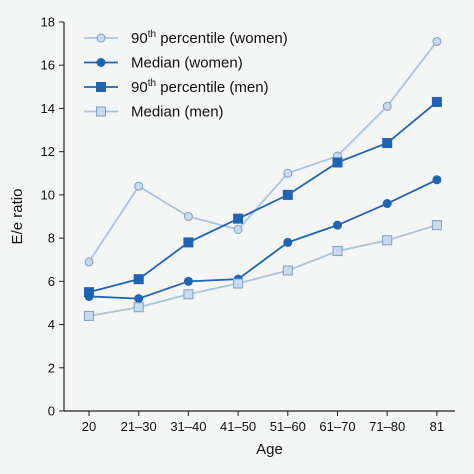  I want to click on legend-label-main: Median (men), so click(177, 112).